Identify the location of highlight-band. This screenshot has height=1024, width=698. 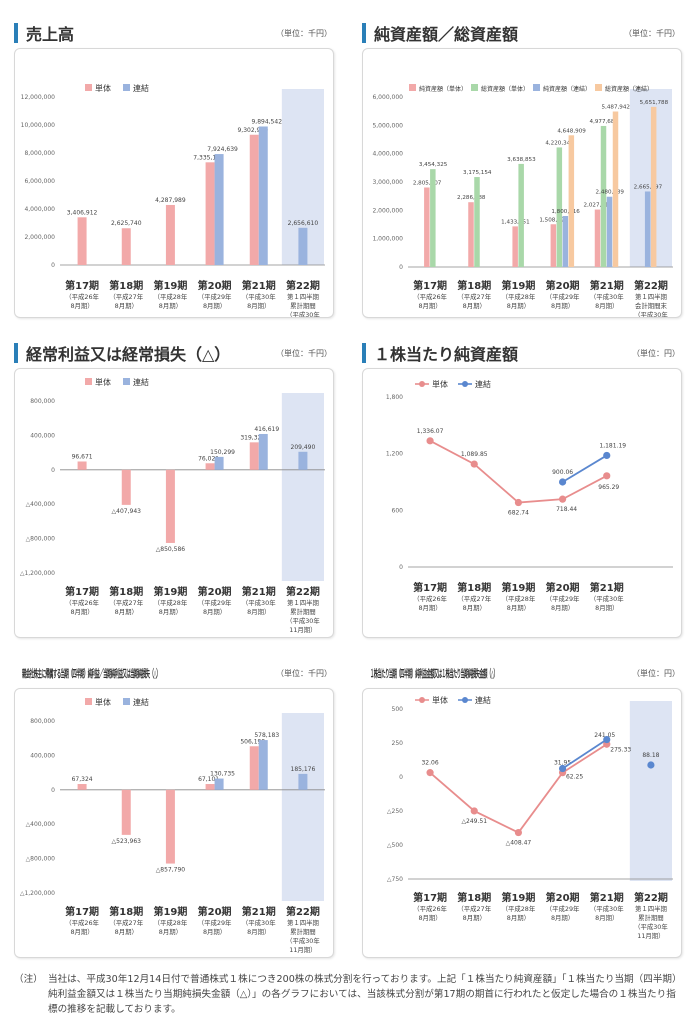
(302, 487).